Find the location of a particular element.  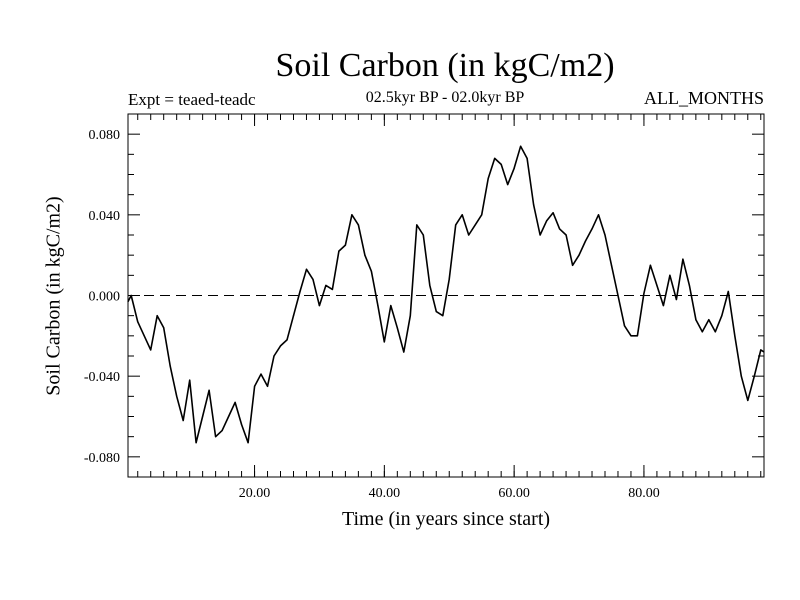

experiment-label: Expt = teaed-teadc is located at coordinates (192, 99).